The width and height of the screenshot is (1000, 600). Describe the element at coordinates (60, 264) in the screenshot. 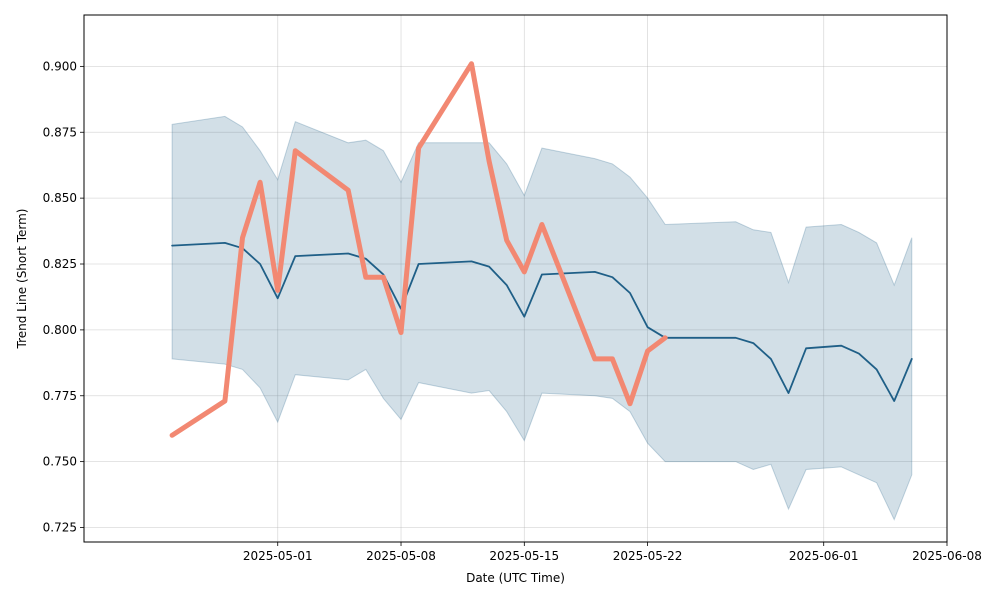

I see `y-tick-label: 0.825` at that location.